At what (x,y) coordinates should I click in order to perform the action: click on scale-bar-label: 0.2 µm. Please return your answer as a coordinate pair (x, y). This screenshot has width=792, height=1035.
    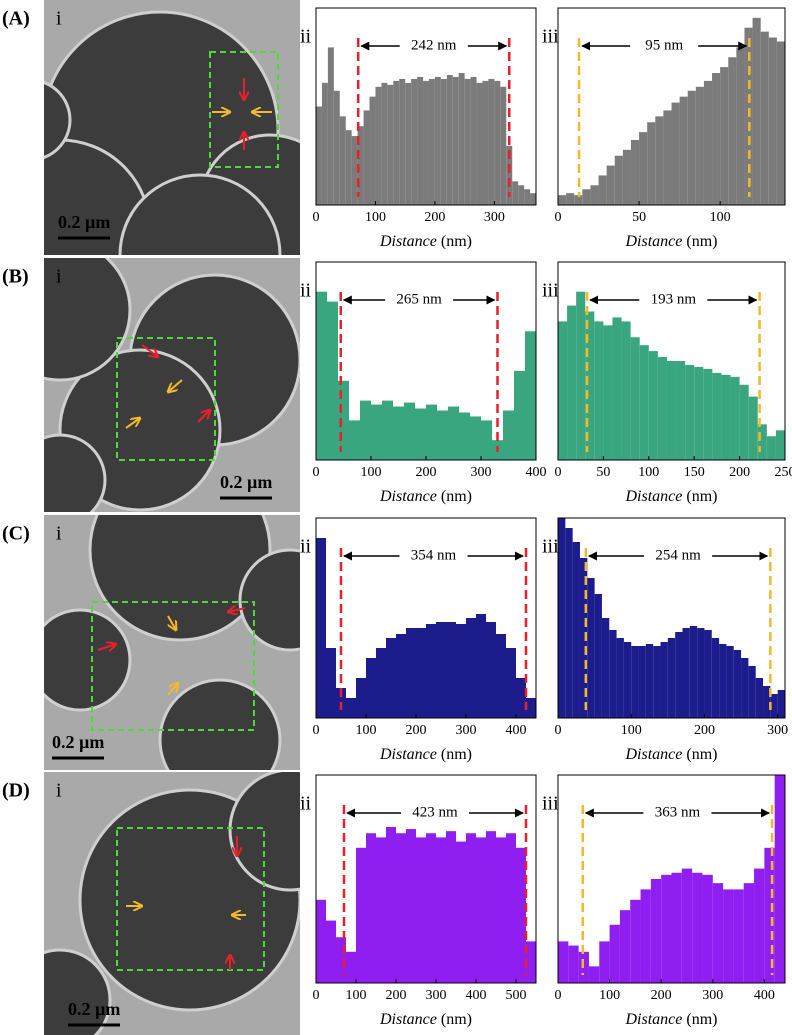
    Looking at the image, I should click on (94, 1009).